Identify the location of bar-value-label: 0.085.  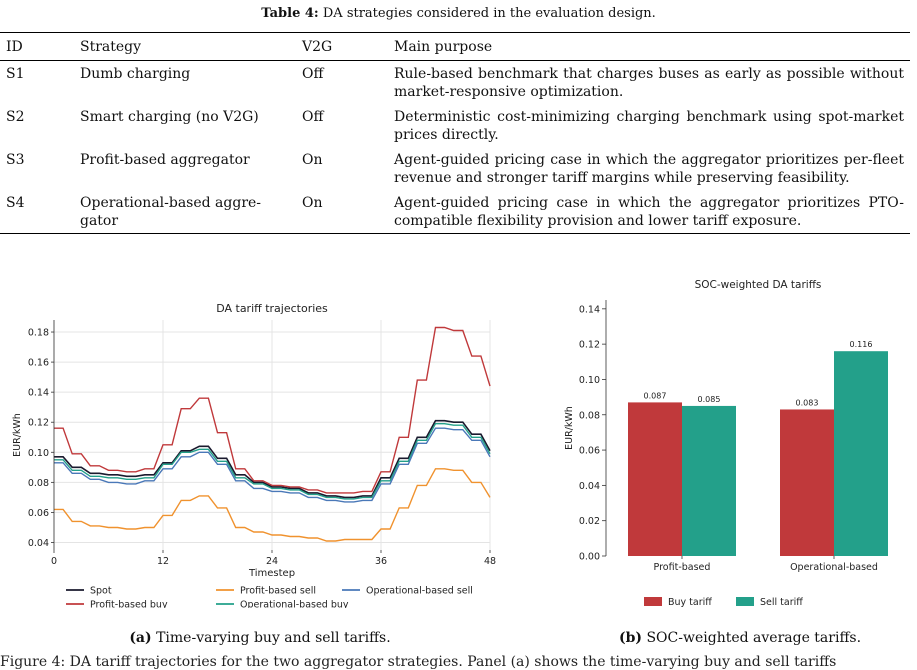
(709, 399).